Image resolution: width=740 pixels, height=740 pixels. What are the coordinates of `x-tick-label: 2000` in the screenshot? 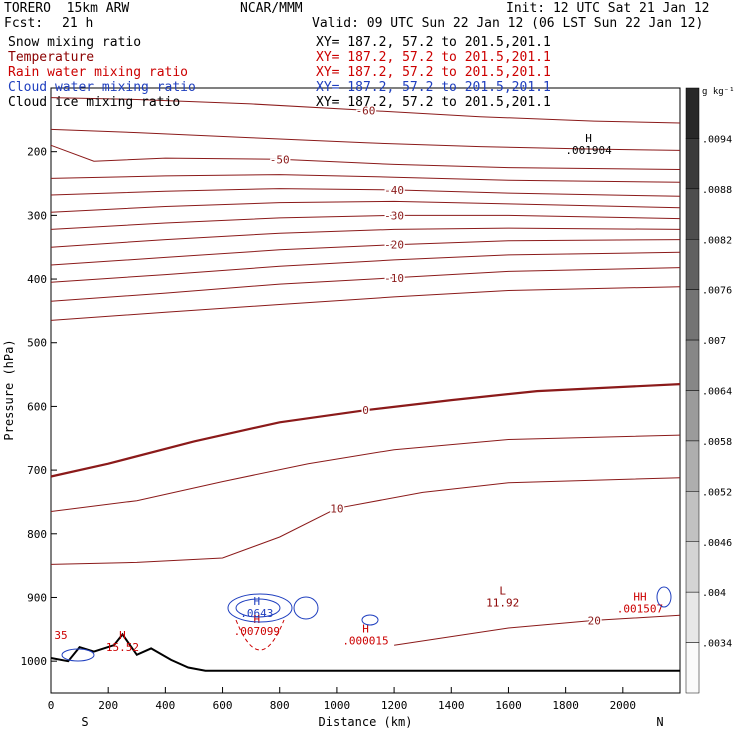 It's located at (623, 705).